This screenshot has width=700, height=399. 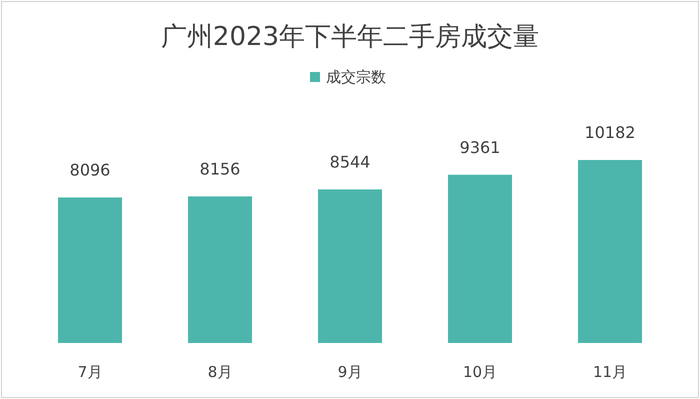 I want to click on data-label: 9361, so click(x=480, y=147).